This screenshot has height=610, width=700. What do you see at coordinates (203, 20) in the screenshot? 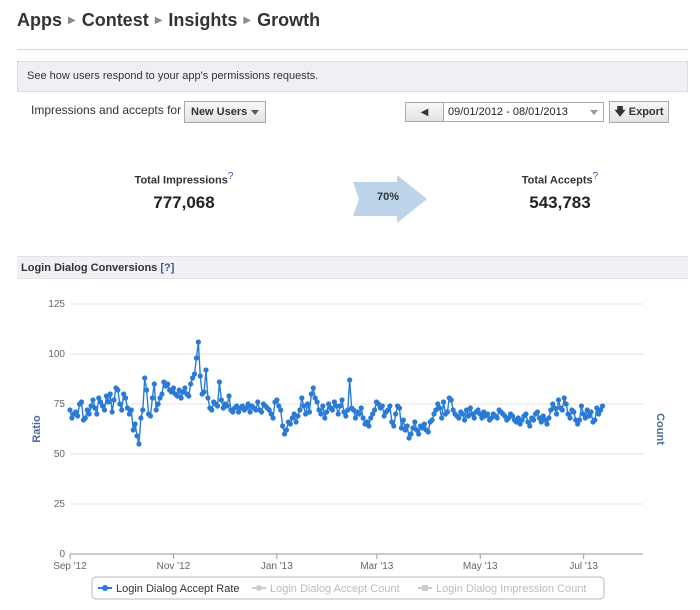
I see `breadcrumb-insights: Insights` at bounding box center [203, 20].